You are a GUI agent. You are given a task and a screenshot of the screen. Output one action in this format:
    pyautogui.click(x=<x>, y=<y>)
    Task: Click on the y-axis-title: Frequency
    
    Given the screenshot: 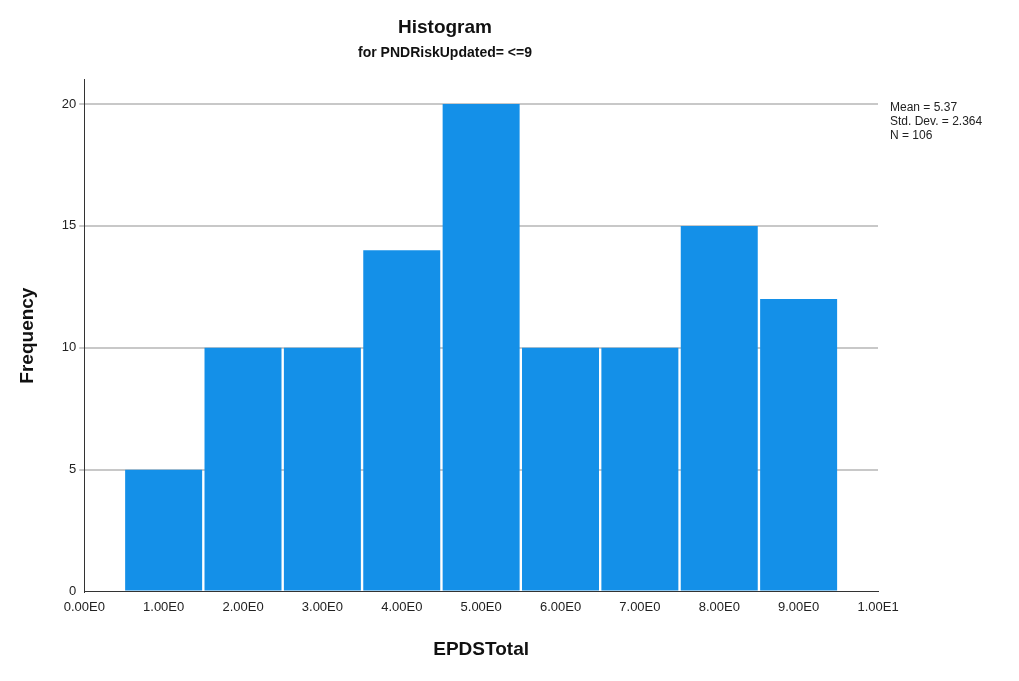 What is the action you would take?
    pyautogui.click(x=26, y=335)
    